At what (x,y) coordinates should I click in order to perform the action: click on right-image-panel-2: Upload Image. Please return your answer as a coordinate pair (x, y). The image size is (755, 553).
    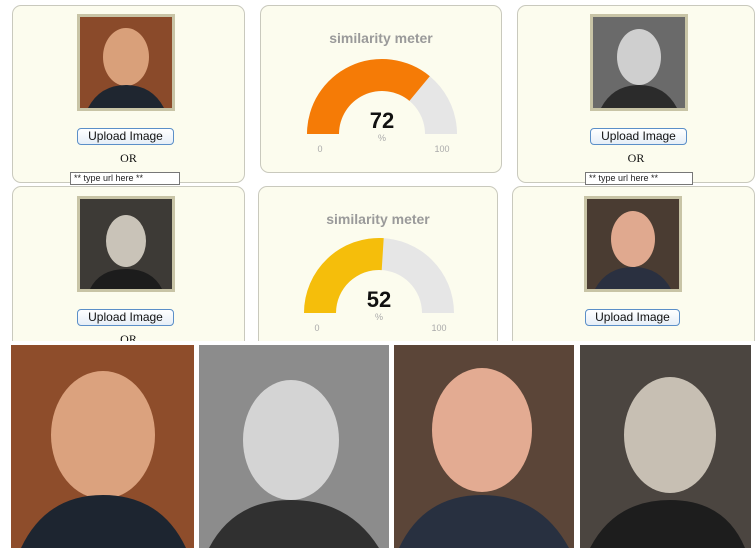
    Looking at the image, I should click on (633, 263).